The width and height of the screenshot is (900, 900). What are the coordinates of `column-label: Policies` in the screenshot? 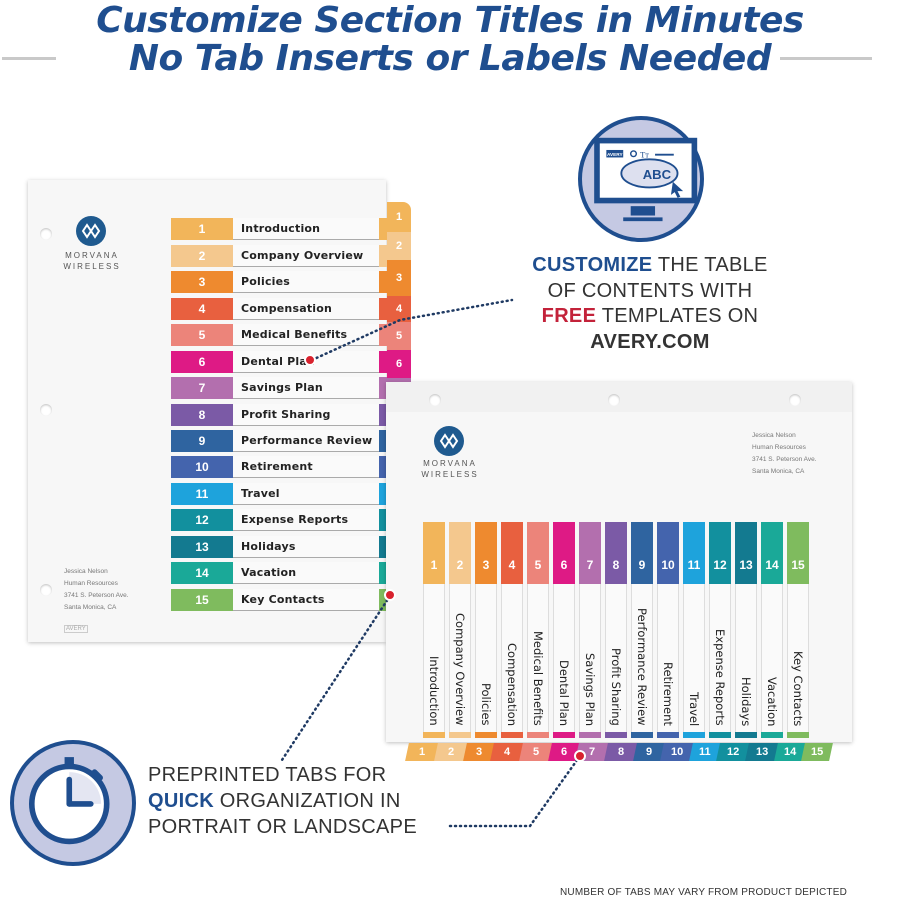 It's located at (486, 704).